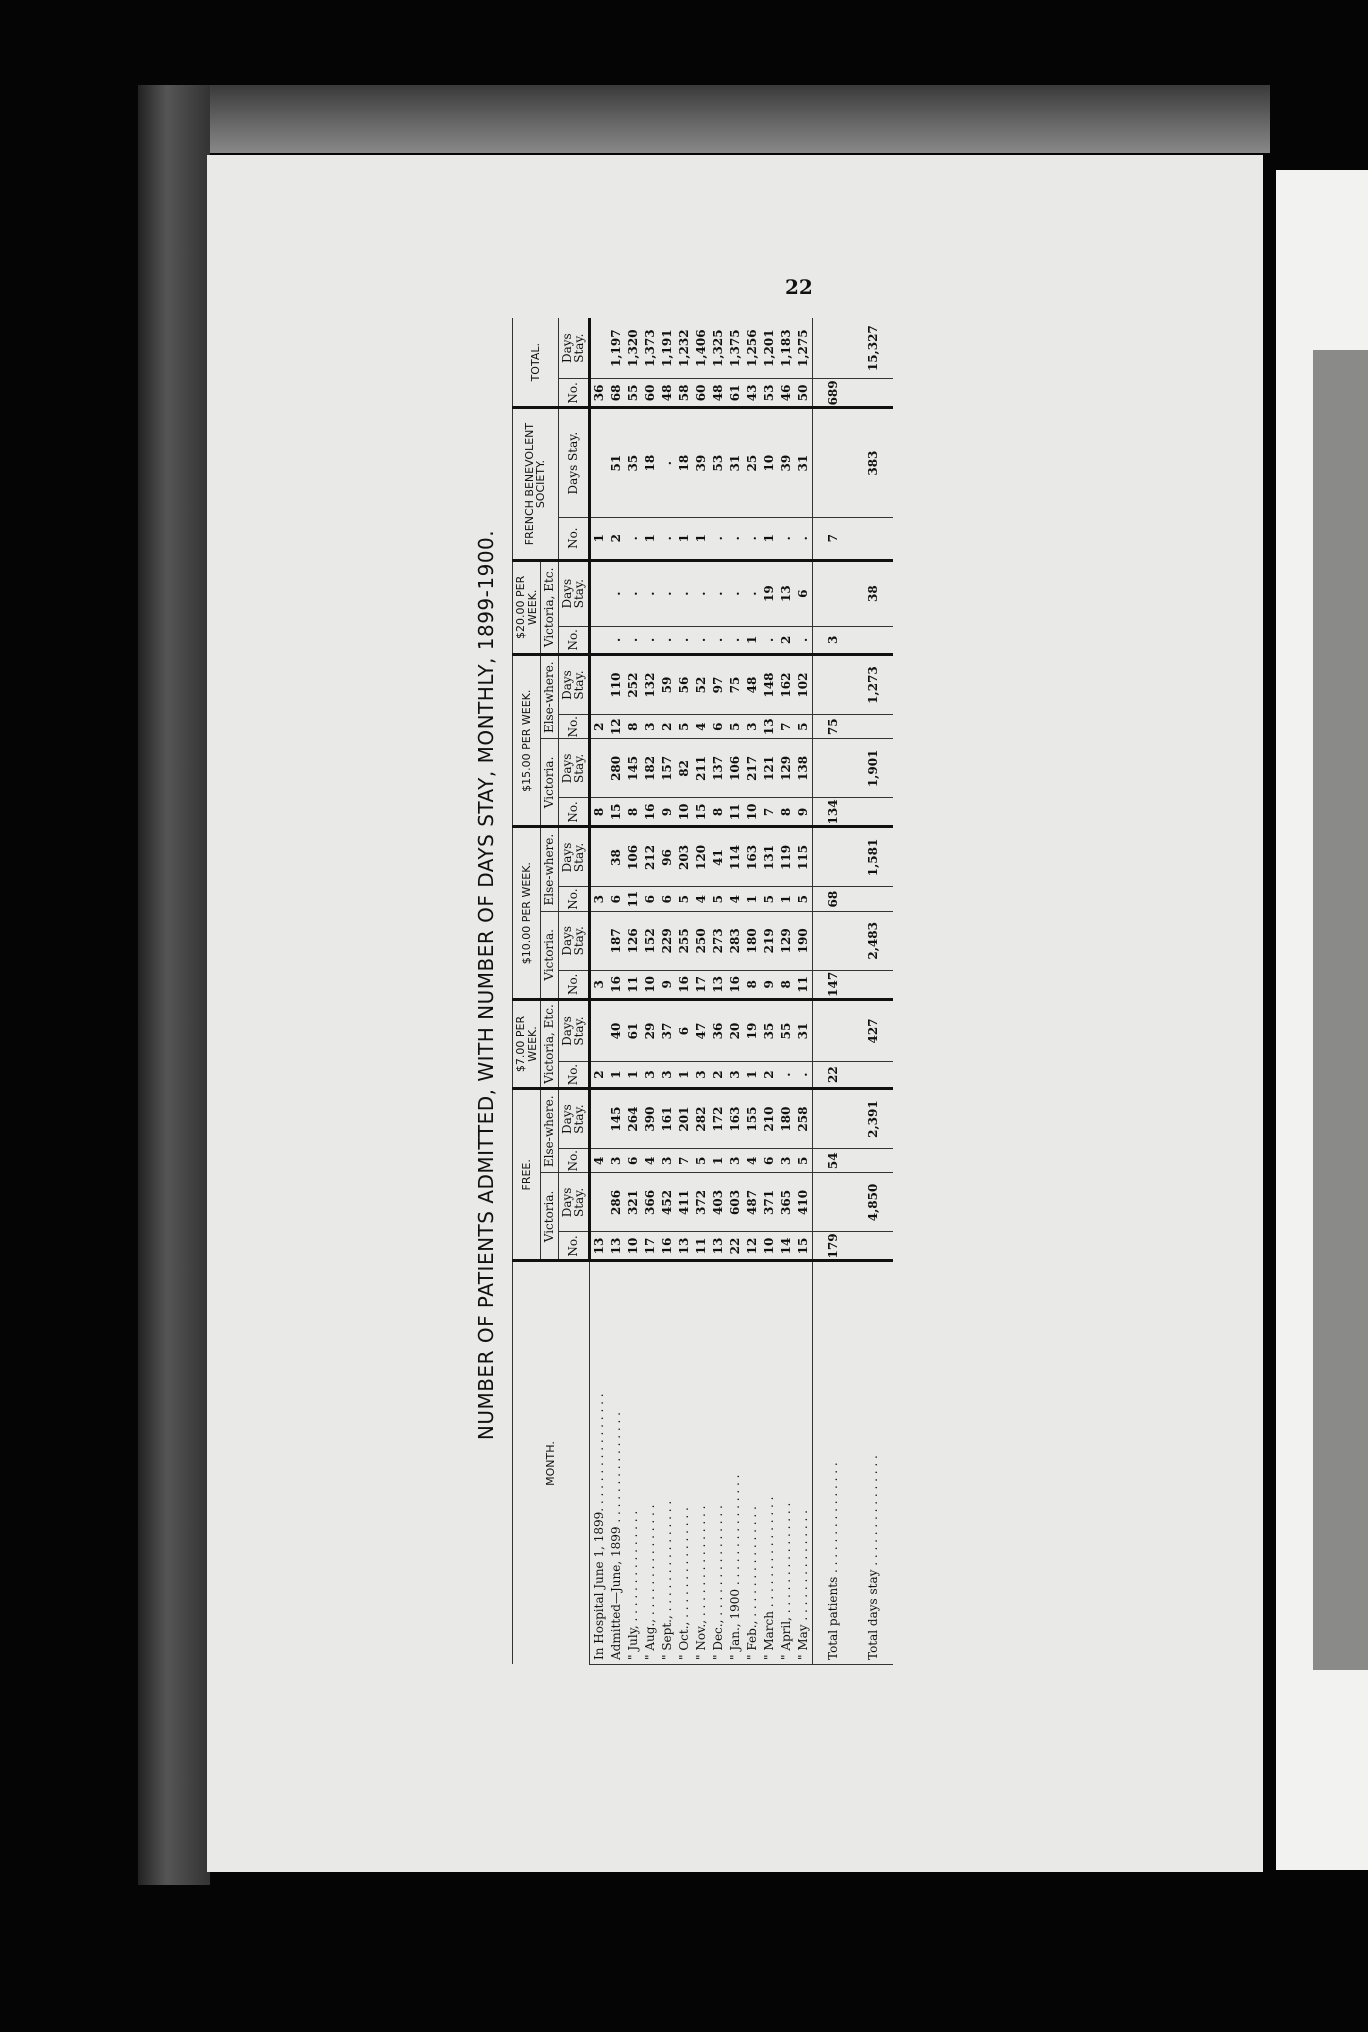  Describe the element at coordinates (872, 462) in the screenshot. I see `cell-days-stay: 383` at that location.